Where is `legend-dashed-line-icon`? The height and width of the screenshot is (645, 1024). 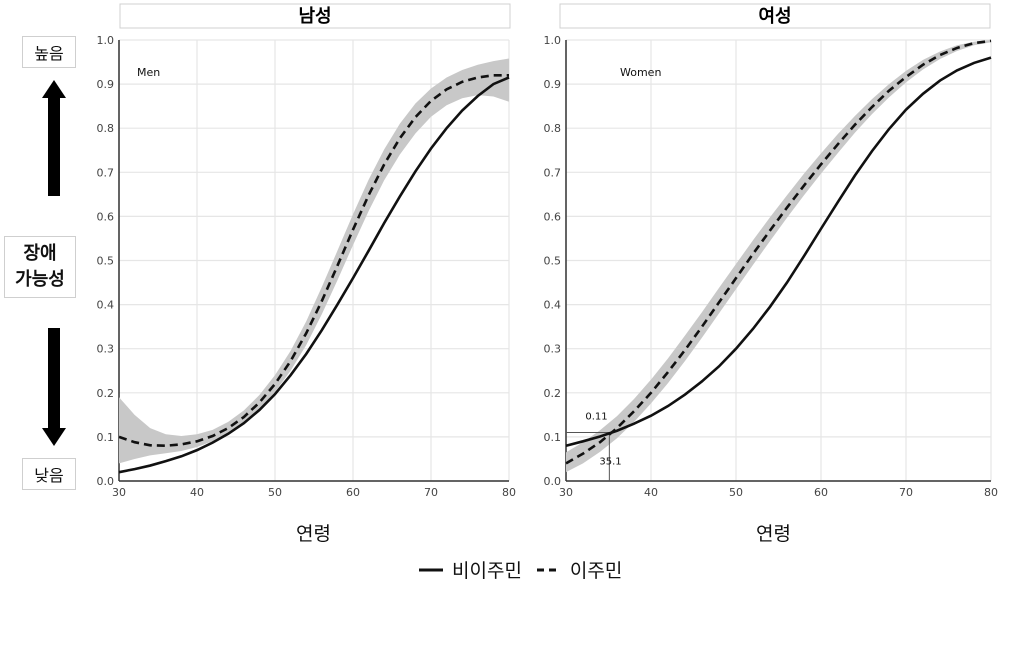
legend-dashed-line-icon is located at coordinates (548, 569).